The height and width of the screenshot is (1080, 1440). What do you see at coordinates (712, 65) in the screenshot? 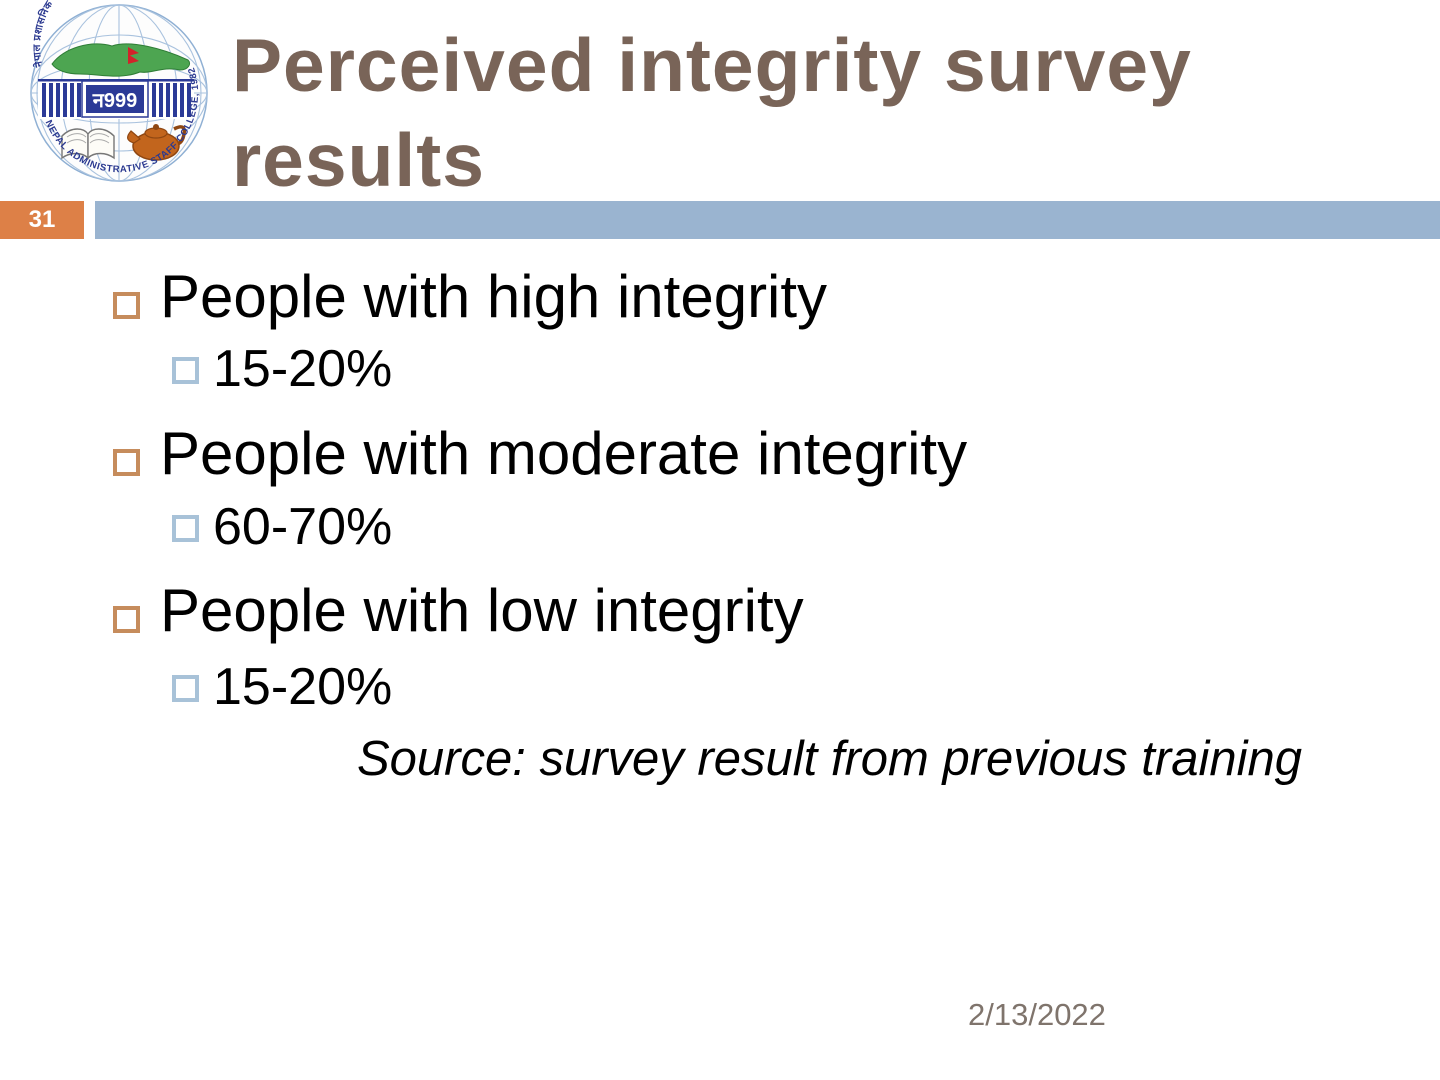
I see `slide-title-line1: Perceived integrity survey` at bounding box center [712, 65].